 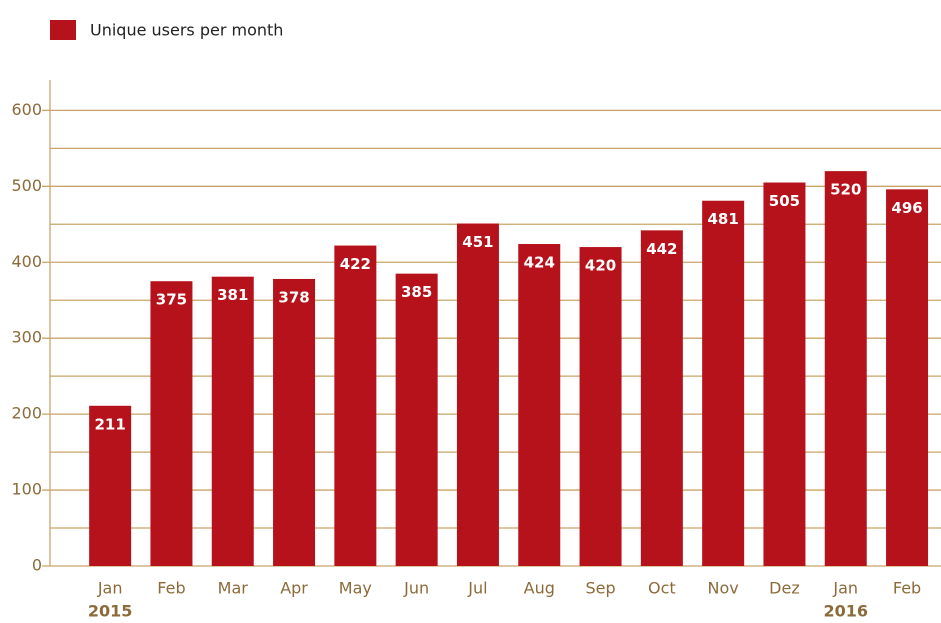 I want to click on legend-label: Unique users per month, so click(x=186, y=30).